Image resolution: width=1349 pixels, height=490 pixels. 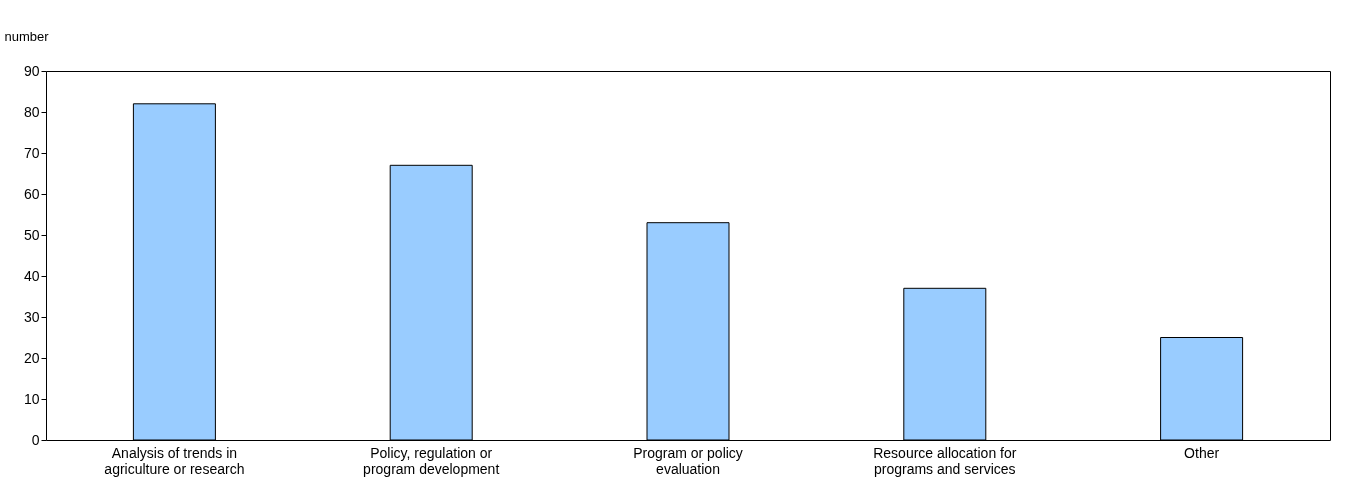 What do you see at coordinates (27, 36) in the screenshot?
I see `y-axis-title: number` at bounding box center [27, 36].